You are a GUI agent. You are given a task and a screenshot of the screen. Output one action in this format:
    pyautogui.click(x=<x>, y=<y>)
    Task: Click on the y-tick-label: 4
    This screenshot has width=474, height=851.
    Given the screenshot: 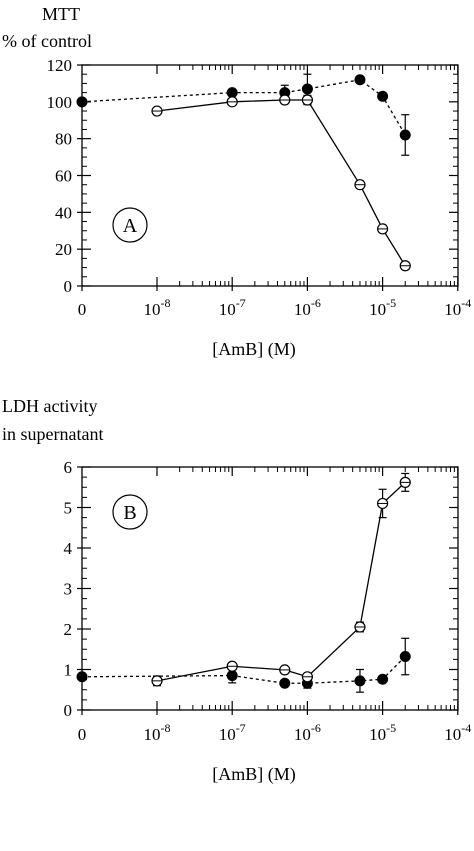 What is the action you would take?
    pyautogui.click(x=68, y=548)
    